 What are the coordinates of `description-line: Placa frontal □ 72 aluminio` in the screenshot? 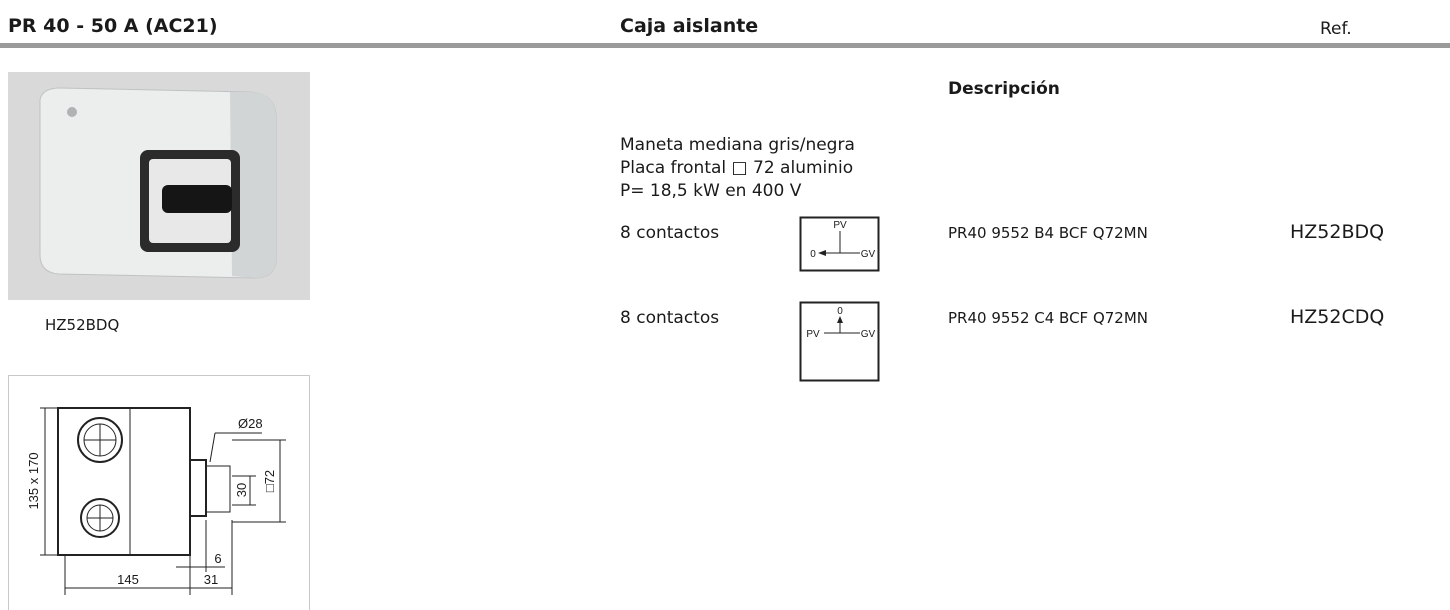 It's located at (736, 168).